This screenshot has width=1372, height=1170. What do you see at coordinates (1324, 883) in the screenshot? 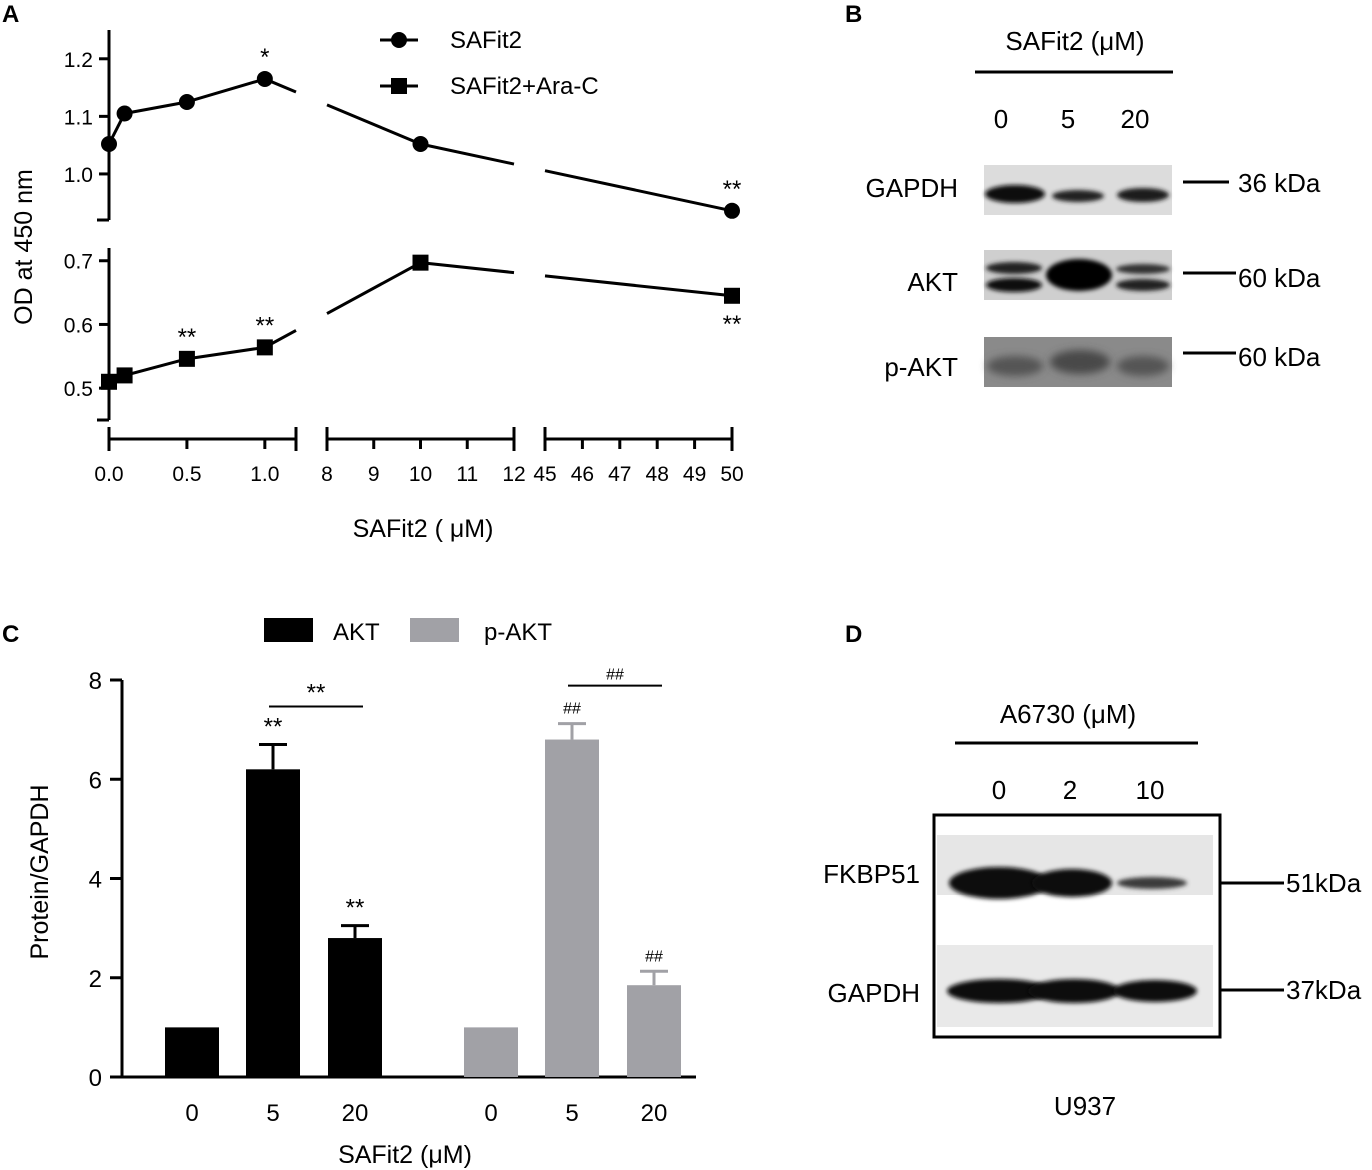
I see `blot-d-size-fkbp51: 51kDa` at bounding box center [1324, 883].